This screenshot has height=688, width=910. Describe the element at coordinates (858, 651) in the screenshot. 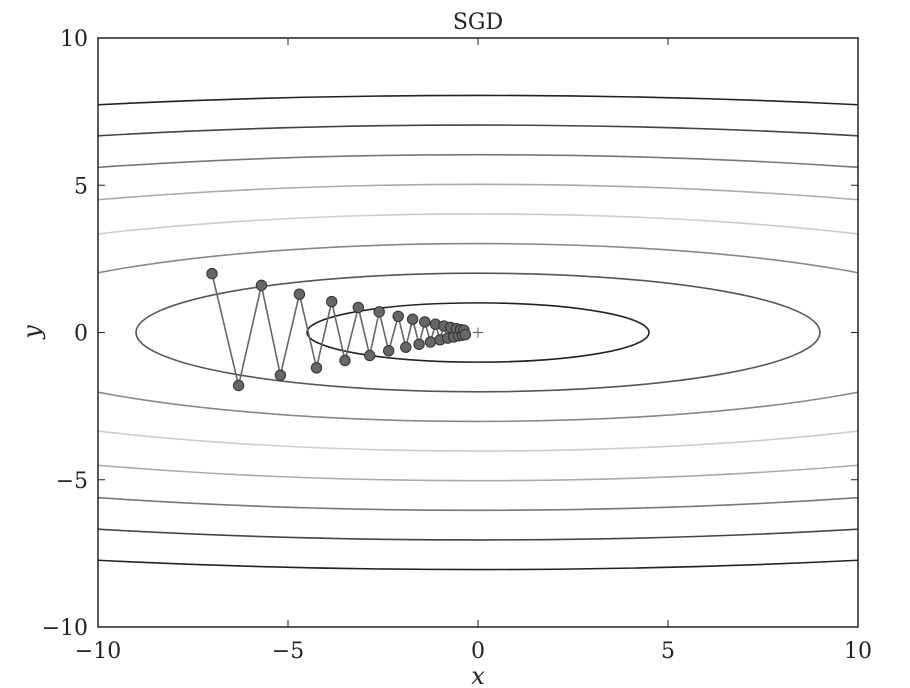

I see `x-tick-label: 10` at that location.